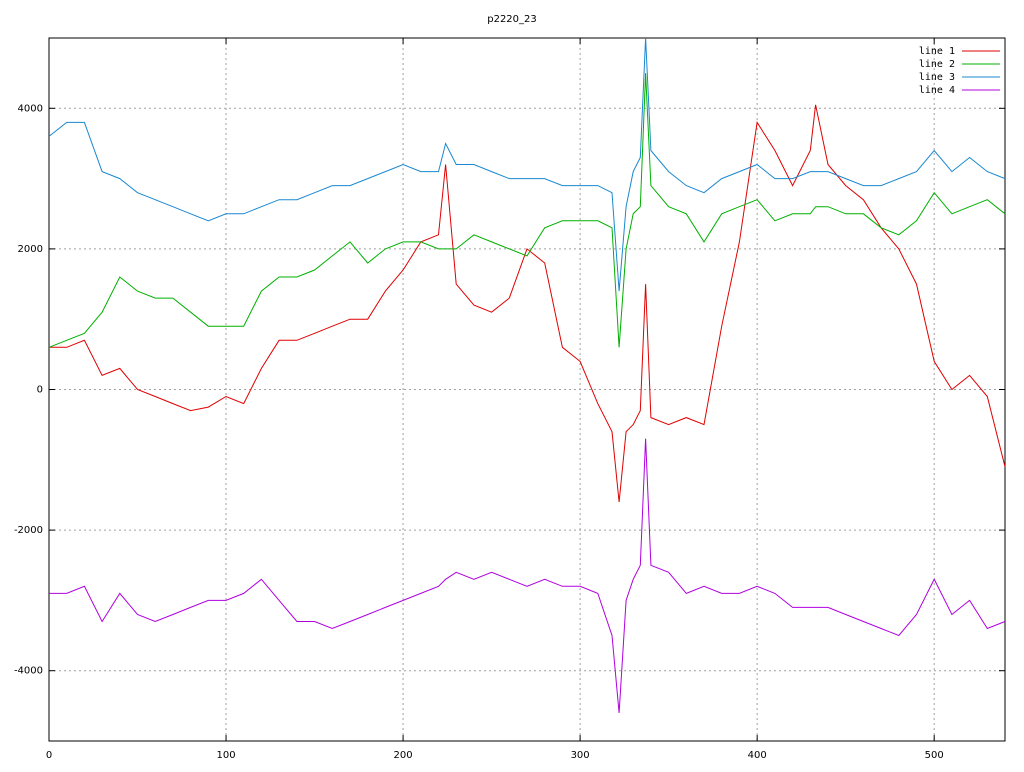  I want to click on y-tick-label: 2000, so click(30, 249).